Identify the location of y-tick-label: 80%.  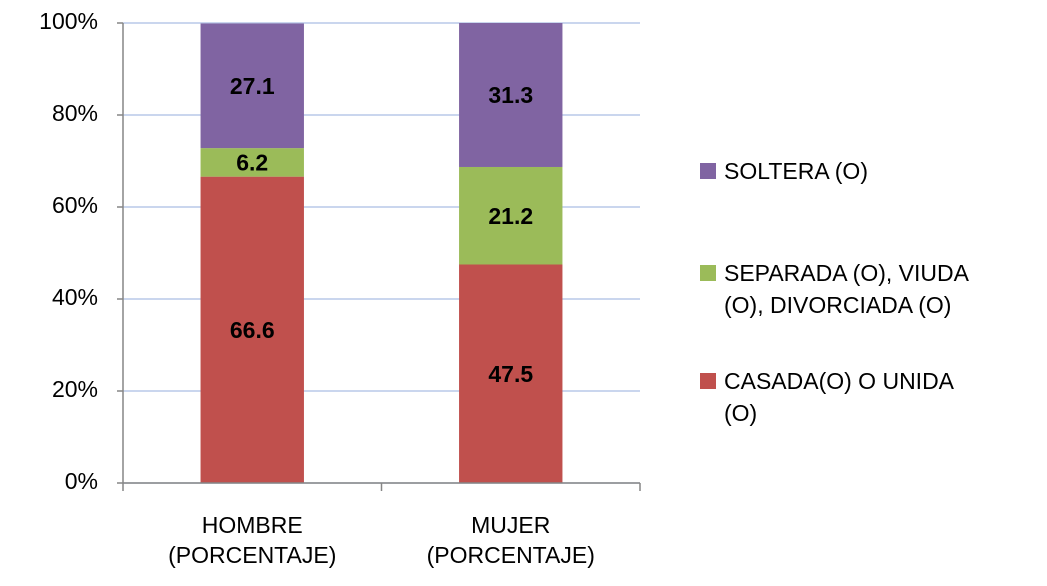
(75, 113).